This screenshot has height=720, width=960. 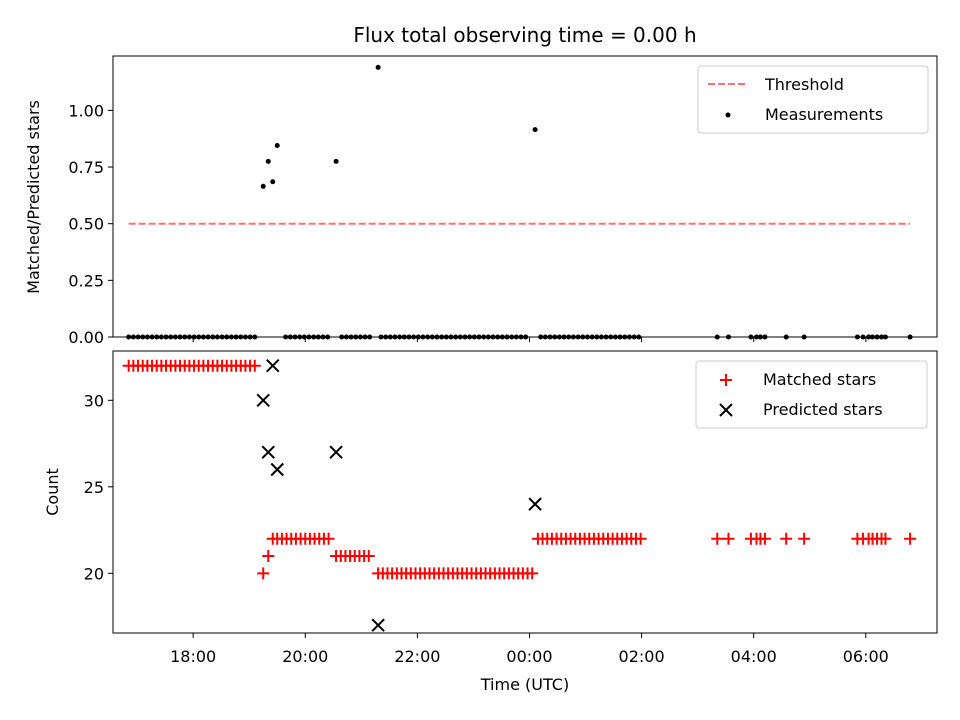 What do you see at coordinates (94, 400) in the screenshot?
I see `bottom-y-tick-label: 30` at bounding box center [94, 400].